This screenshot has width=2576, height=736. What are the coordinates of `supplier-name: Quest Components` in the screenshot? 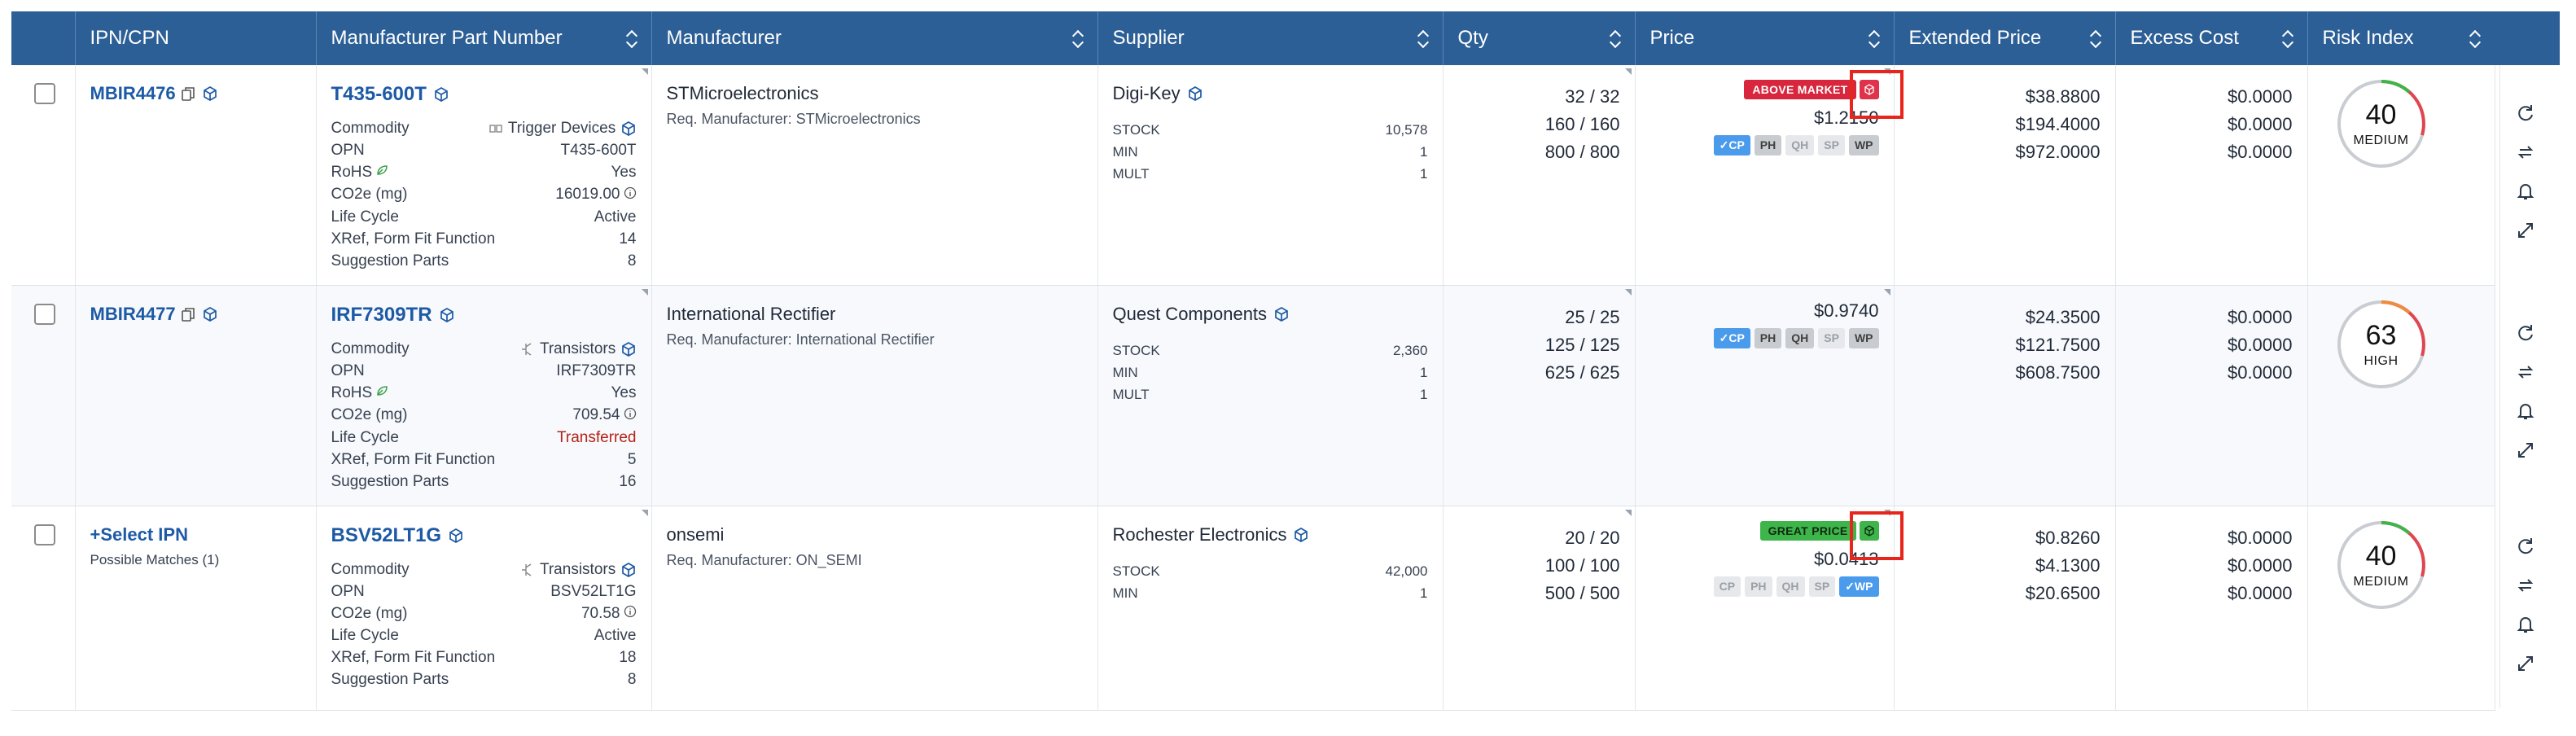 It's located at (1190, 314).